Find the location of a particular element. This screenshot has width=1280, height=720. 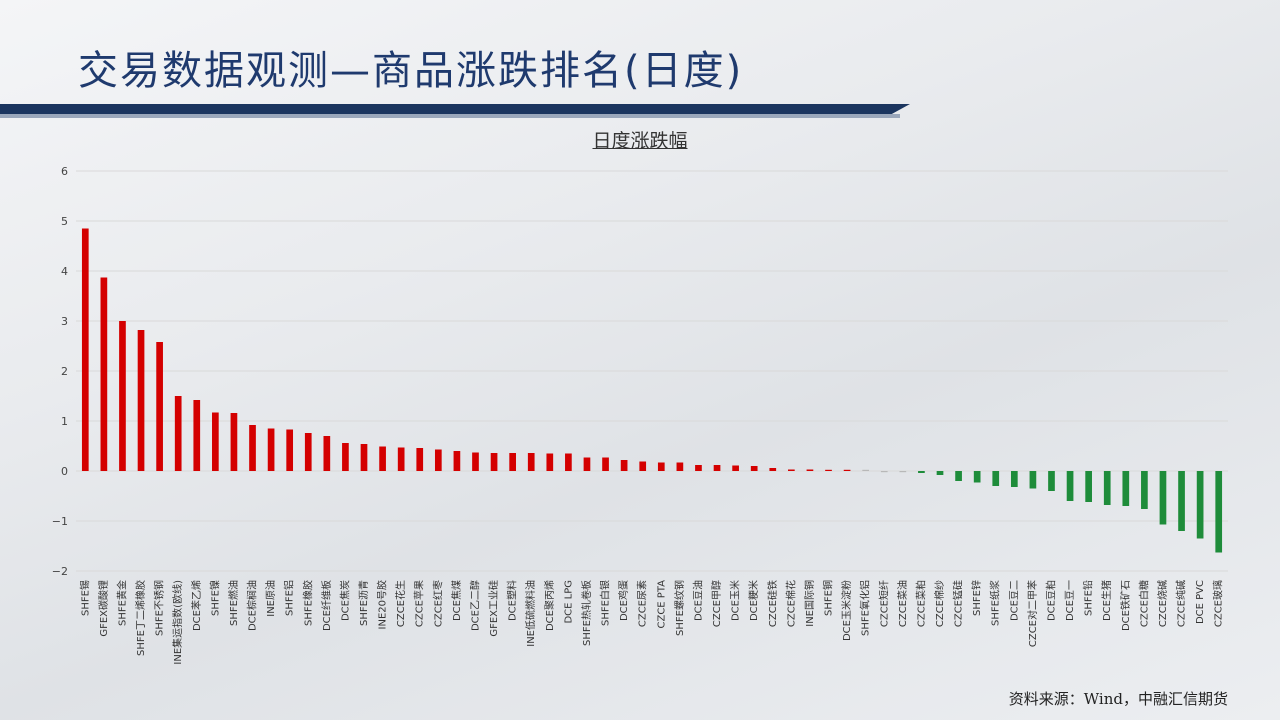

bar-SHFE黄金 is located at coordinates (122, 396).